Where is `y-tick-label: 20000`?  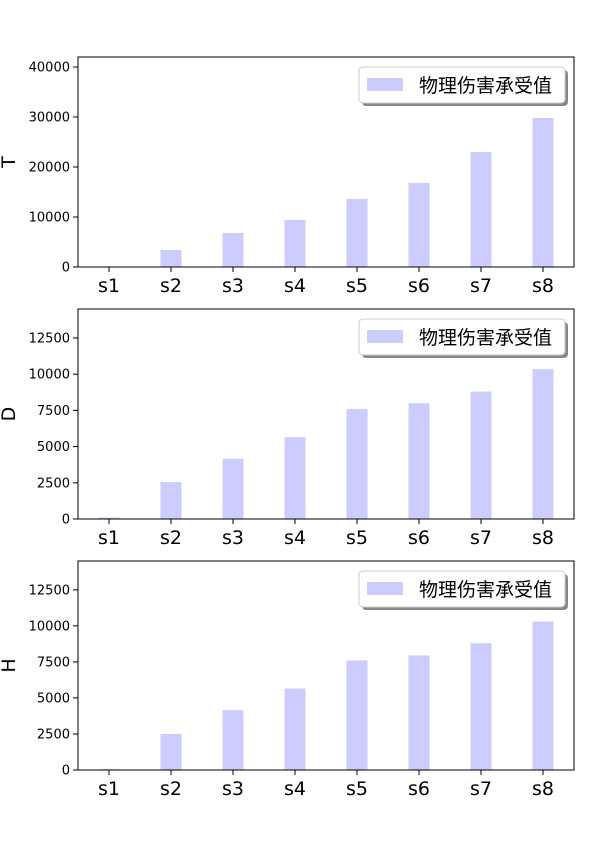
y-tick-label: 20000 is located at coordinates (49, 168).